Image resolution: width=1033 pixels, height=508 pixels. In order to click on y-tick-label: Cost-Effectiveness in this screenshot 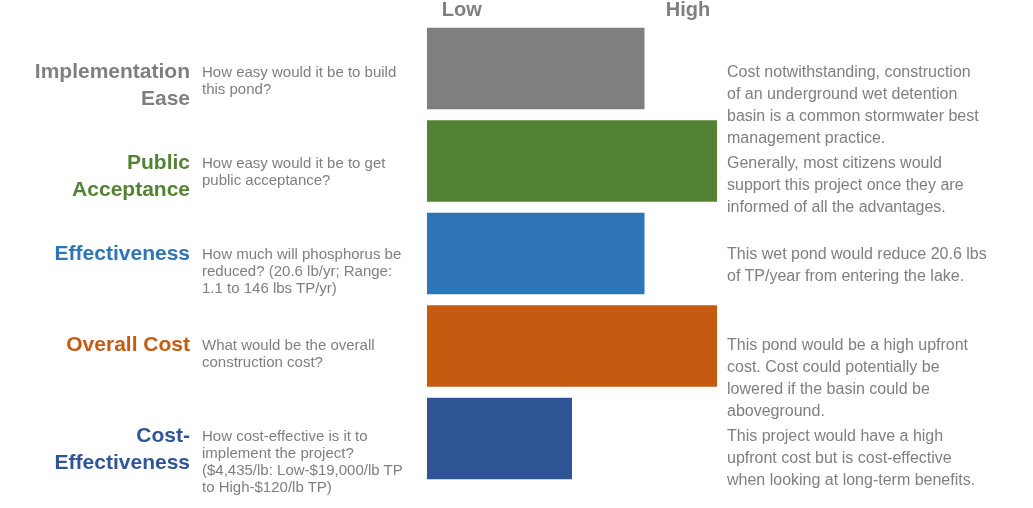, I will do `click(122, 447)`.